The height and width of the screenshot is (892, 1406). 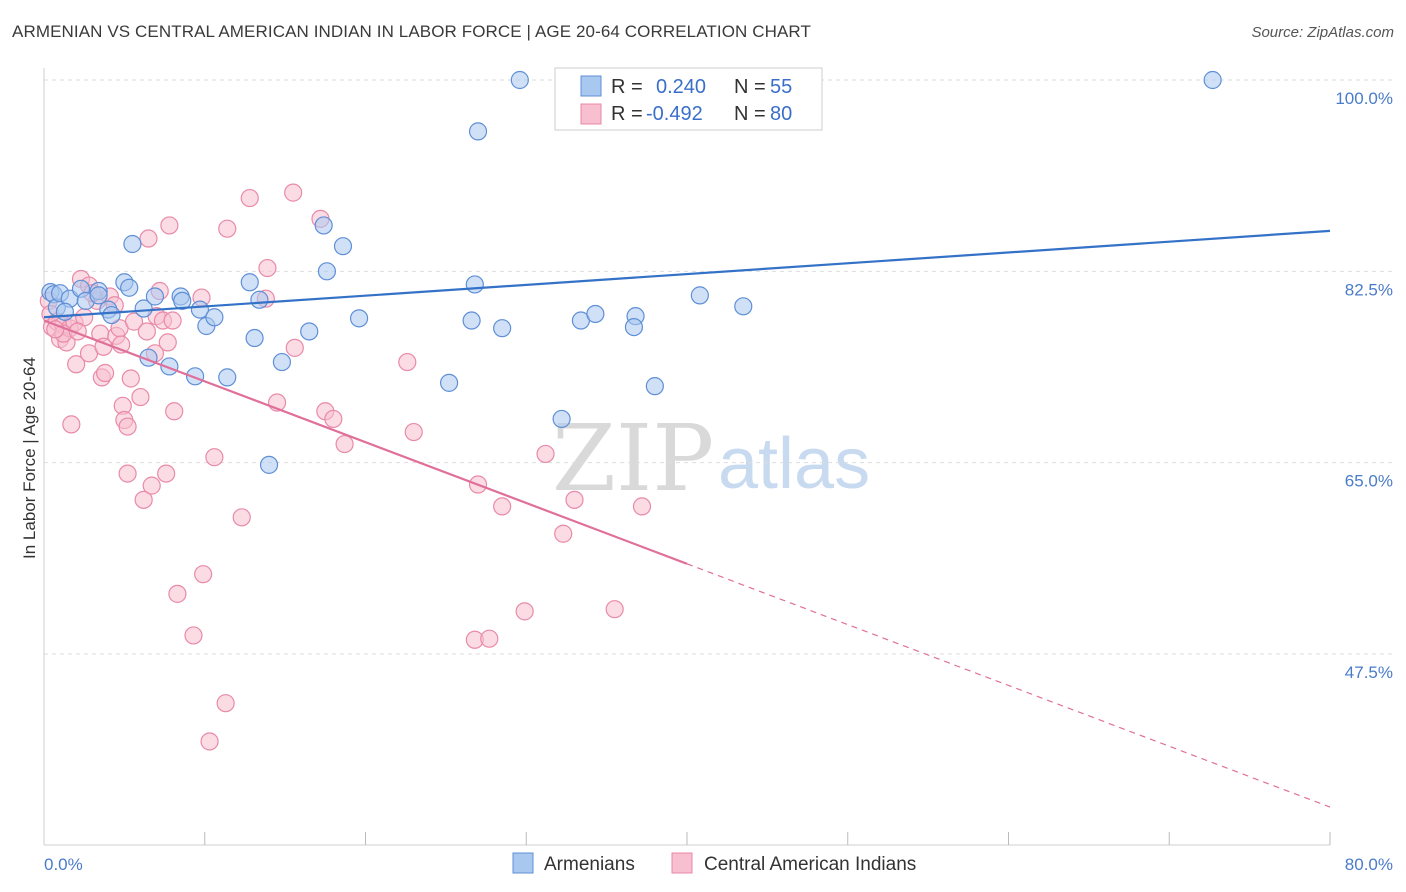 What do you see at coordinates (674, 114) in the screenshot?
I see `legend-r-value-central: -0.492` at bounding box center [674, 114].